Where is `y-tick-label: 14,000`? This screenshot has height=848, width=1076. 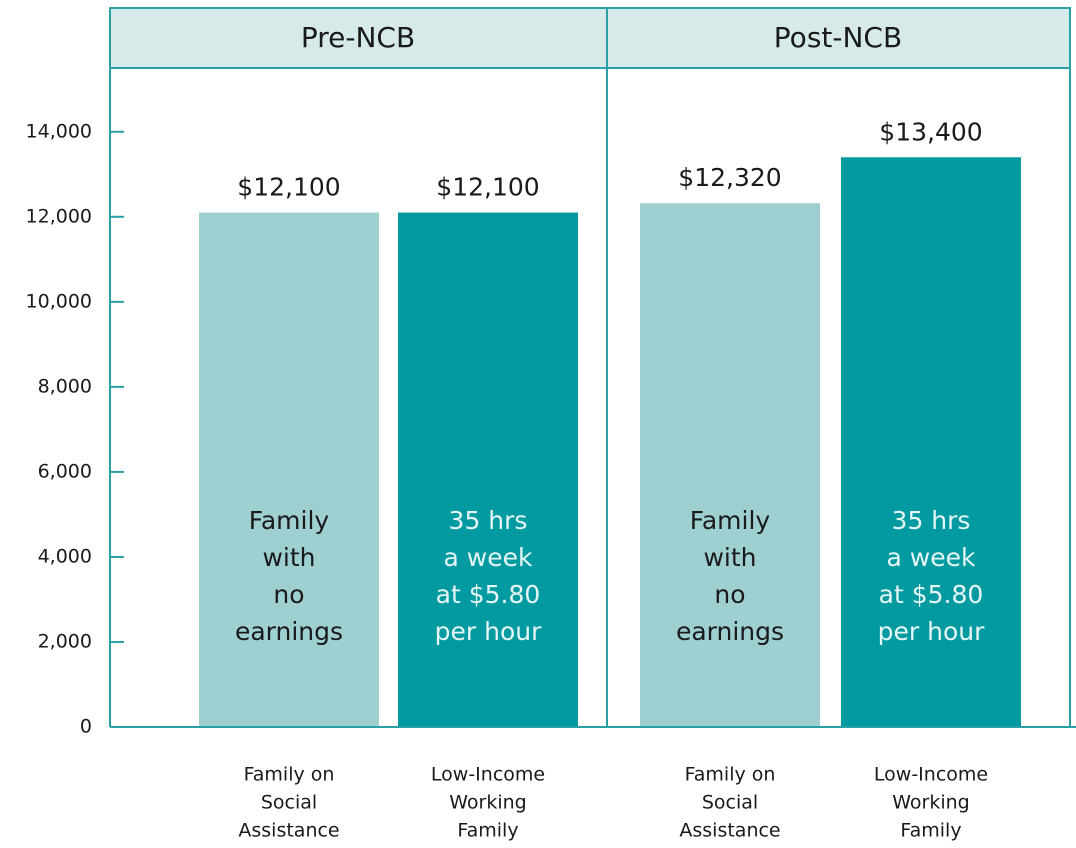 y-tick-label: 14,000 is located at coordinates (59, 131).